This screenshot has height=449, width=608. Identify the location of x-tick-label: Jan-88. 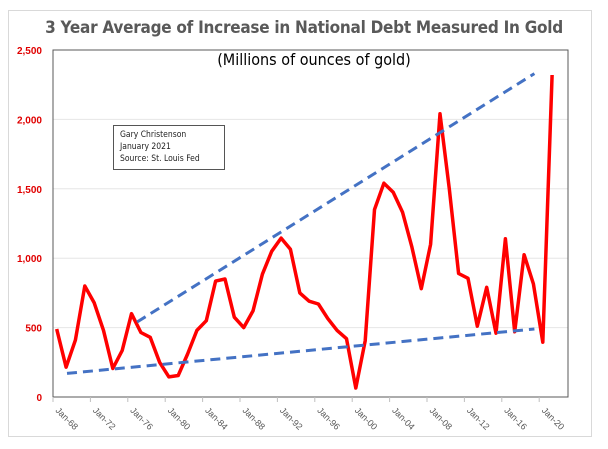
(254, 418).